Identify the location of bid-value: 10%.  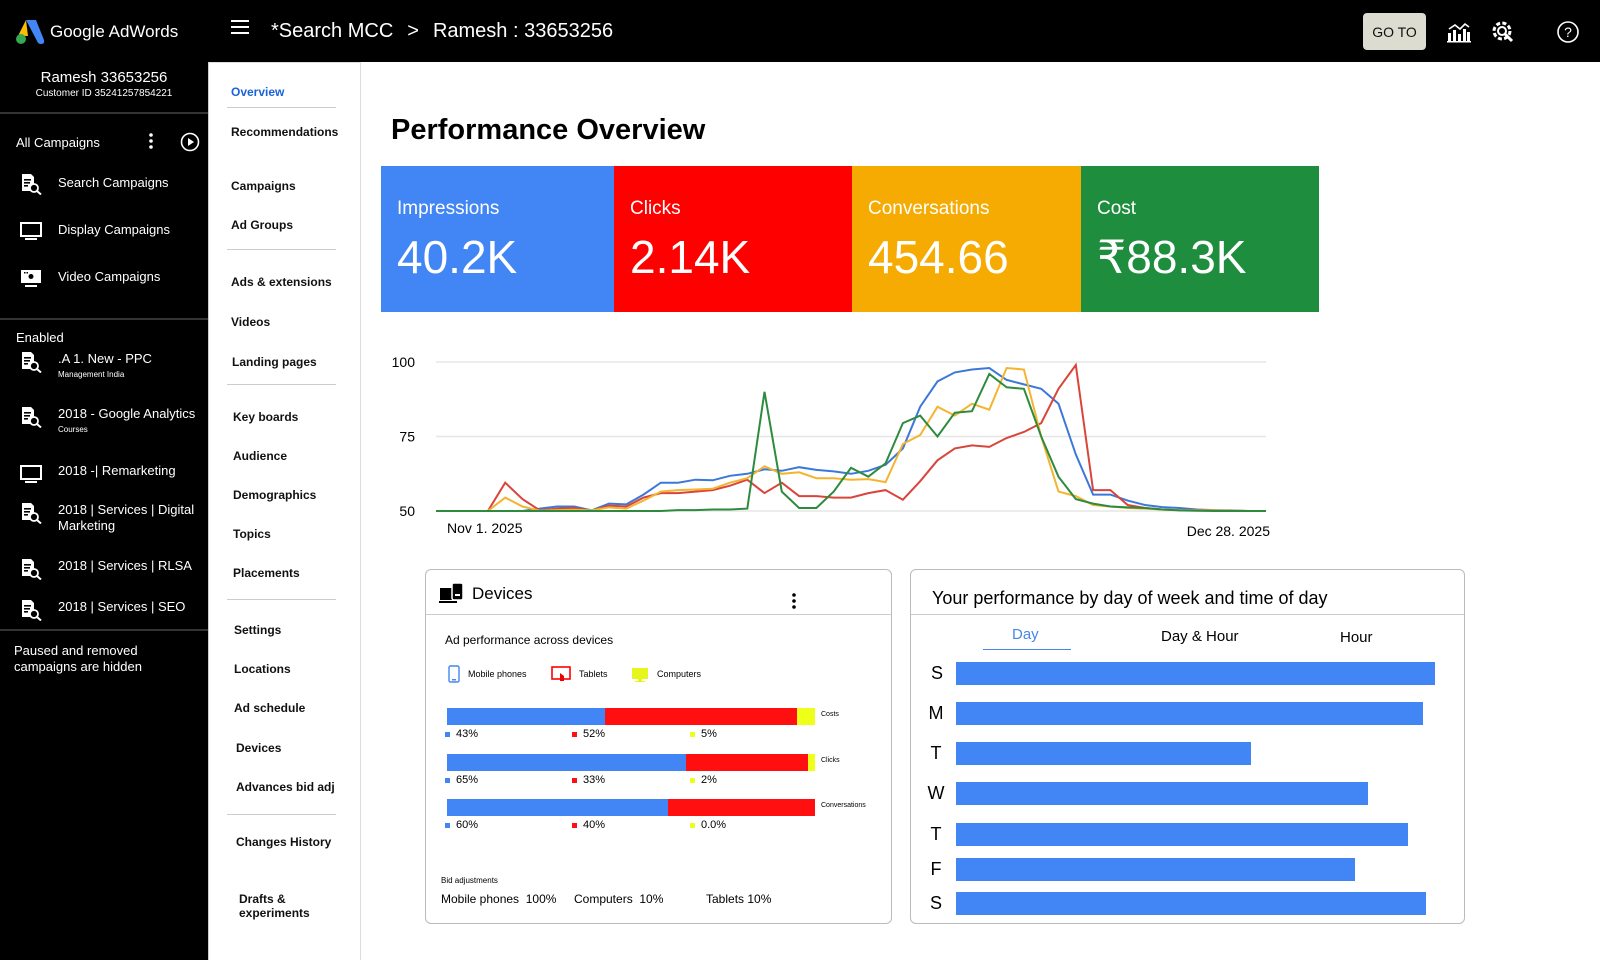
(759, 899).